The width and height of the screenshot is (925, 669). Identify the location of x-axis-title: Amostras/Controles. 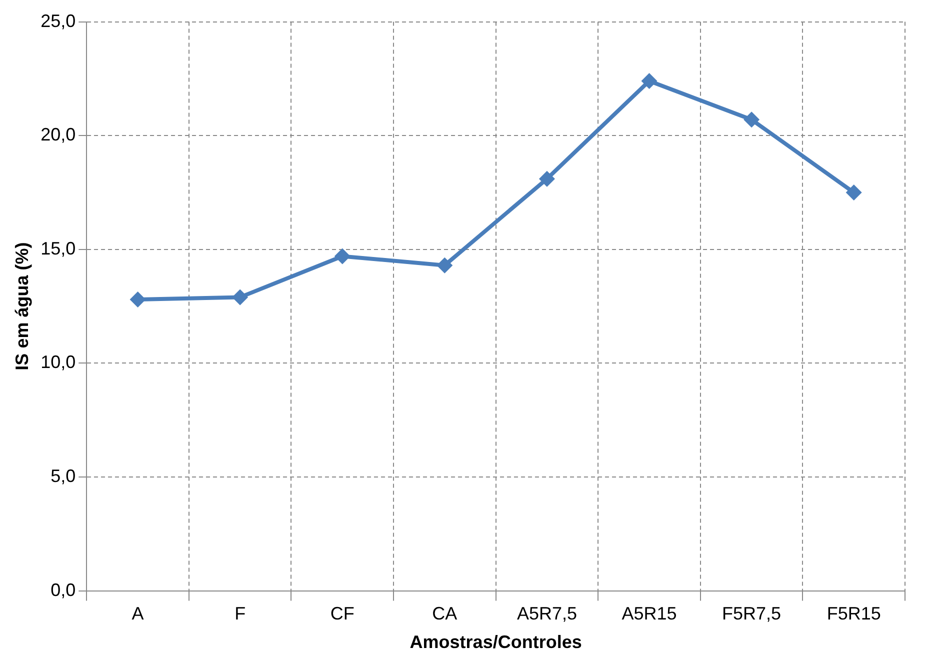
(496, 642).